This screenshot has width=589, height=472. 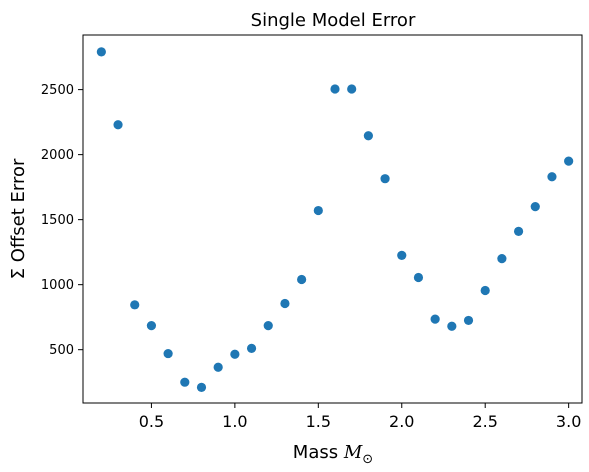 I want to click on x-axis-label: Mass M⊙, so click(x=333, y=454).